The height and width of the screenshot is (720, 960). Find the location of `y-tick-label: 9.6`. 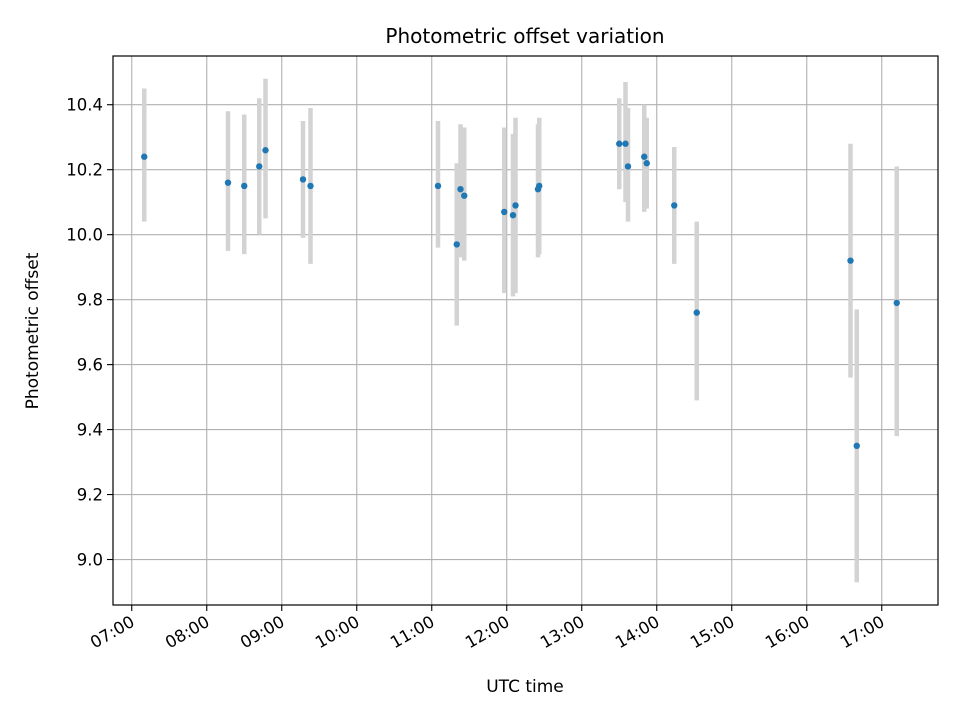

y-tick-label: 9.6 is located at coordinates (90, 365).